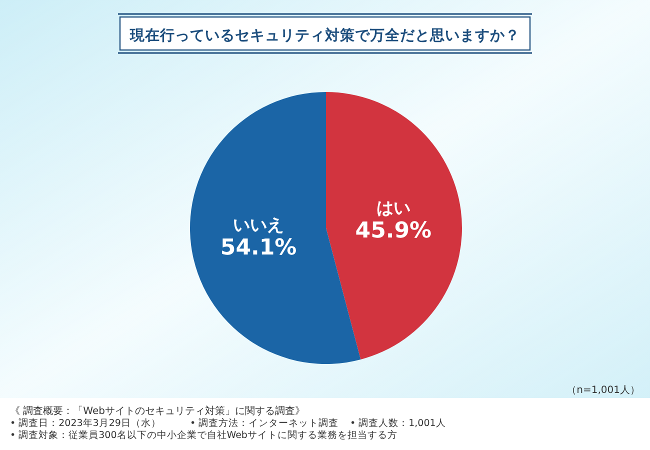  What do you see at coordinates (85, 423) in the screenshot?
I see `text: • 調査日：2023年3月29日（水）` at bounding box center [85, 423].